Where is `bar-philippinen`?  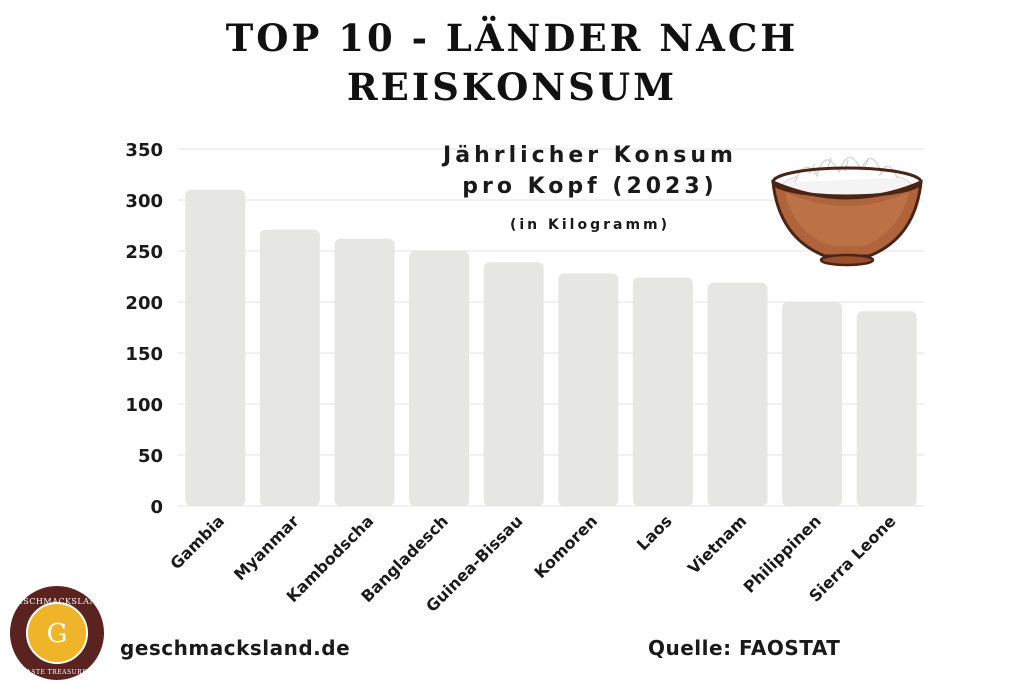 bar-philippinen is located at coordinates (812, 404).